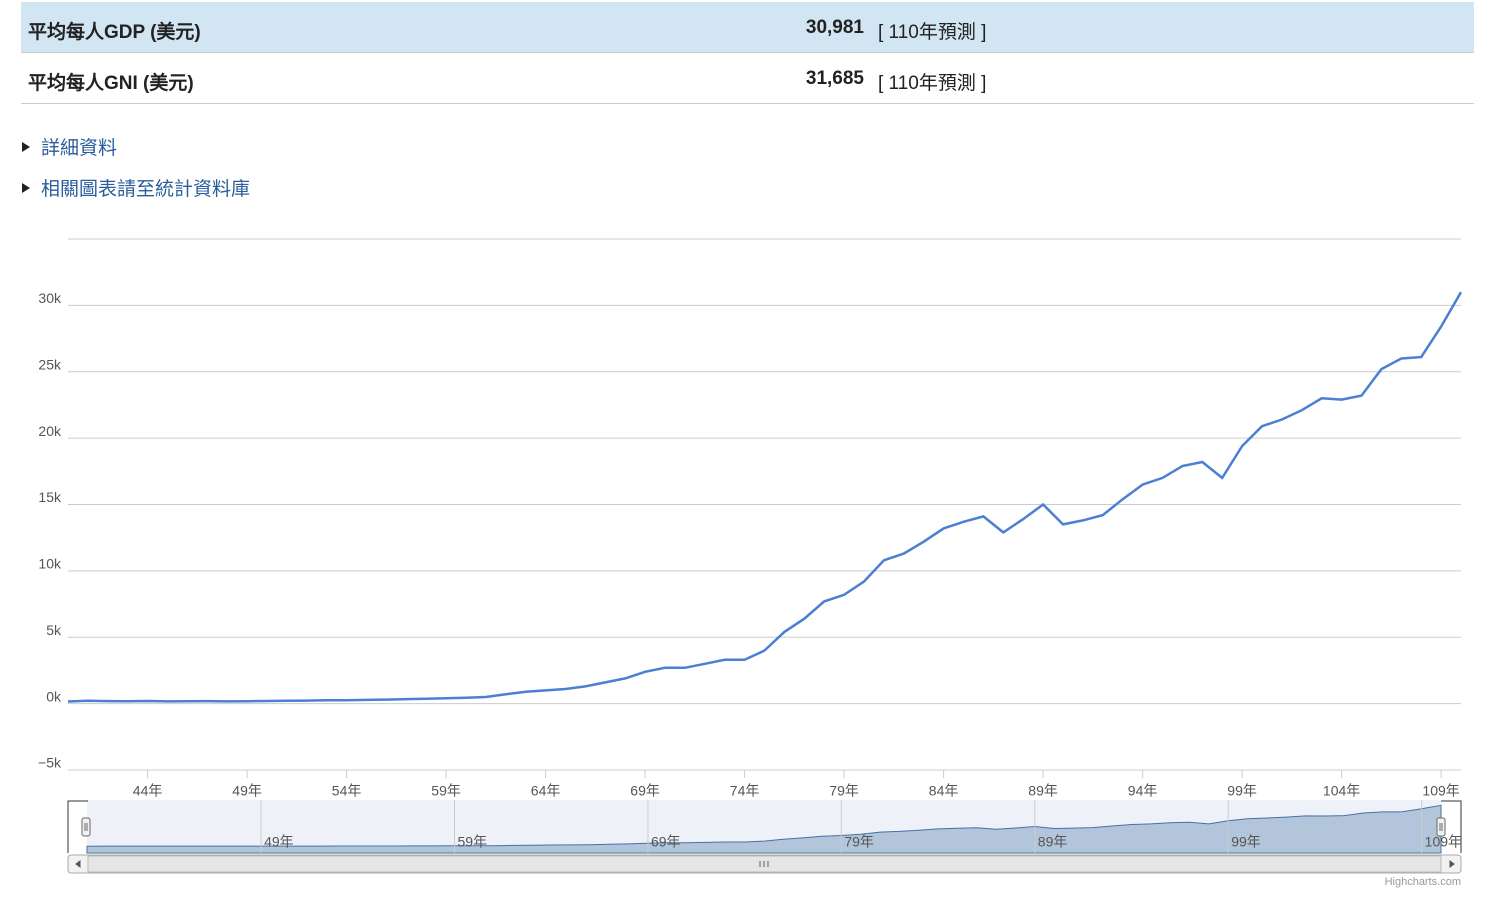 Image resolution: width=1500 pixels, height=909 pixels. Describe the element at coordinates (1341, 791) in the screenshot. I see `x-tick-label: 104年` at that location.